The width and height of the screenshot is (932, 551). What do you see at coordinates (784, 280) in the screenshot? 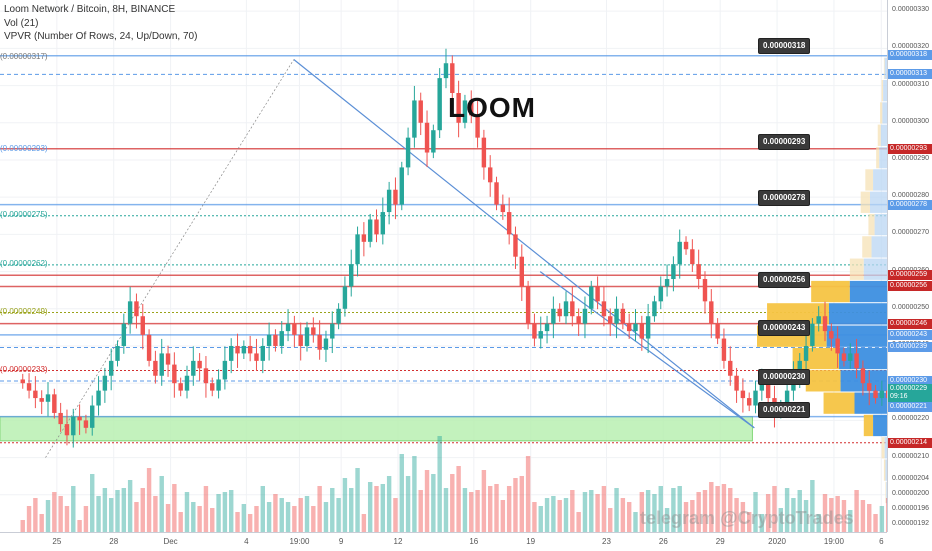
I see `price-callout: 0.00000256` at bounding box center [784, 280].